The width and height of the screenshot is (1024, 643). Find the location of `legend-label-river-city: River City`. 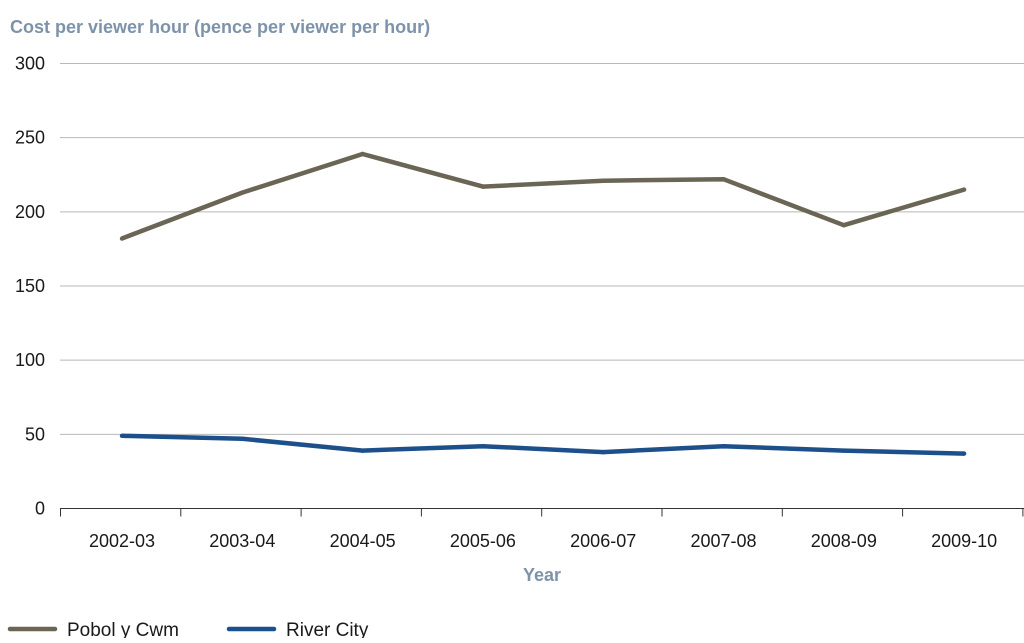

legend-label-river-city: River City is located at coordinates (327, 629).